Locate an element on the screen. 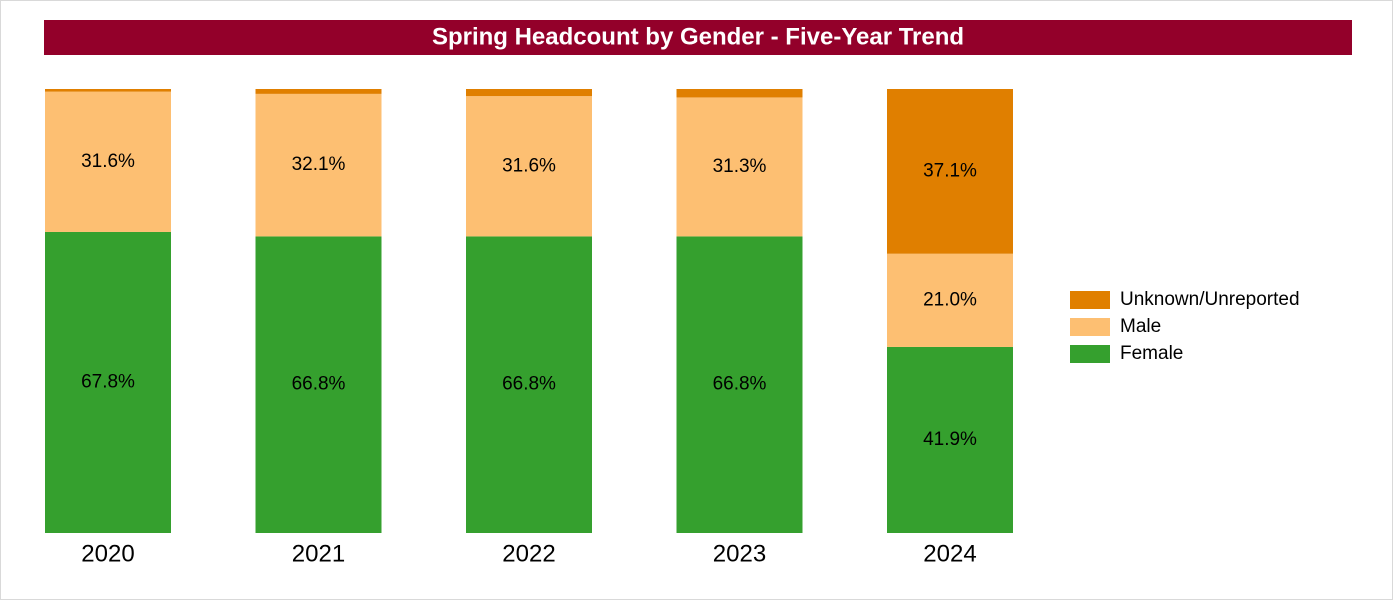 The image size is (1393, 600). data-label: 41.9% is located at coordinates (950, 439).